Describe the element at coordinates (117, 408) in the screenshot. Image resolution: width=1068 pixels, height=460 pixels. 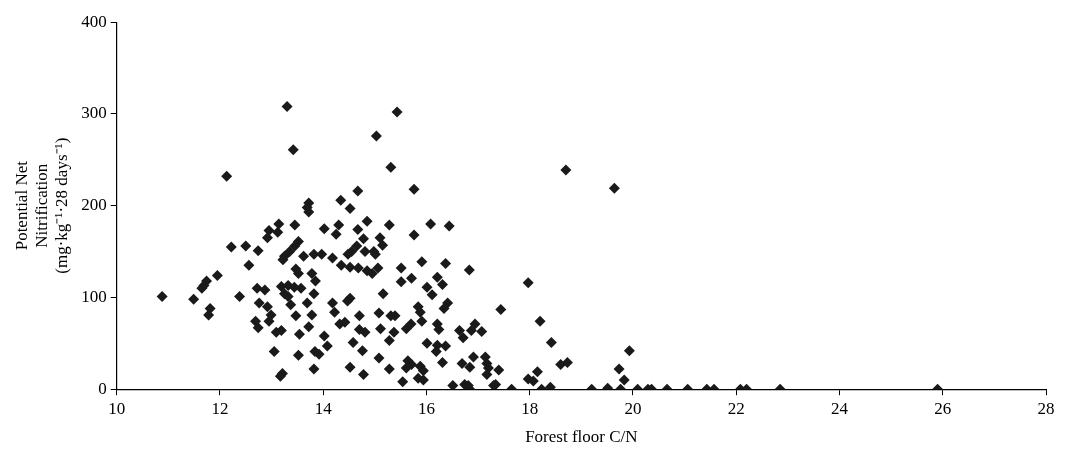
I see `x-tick-label: 10` at that location.